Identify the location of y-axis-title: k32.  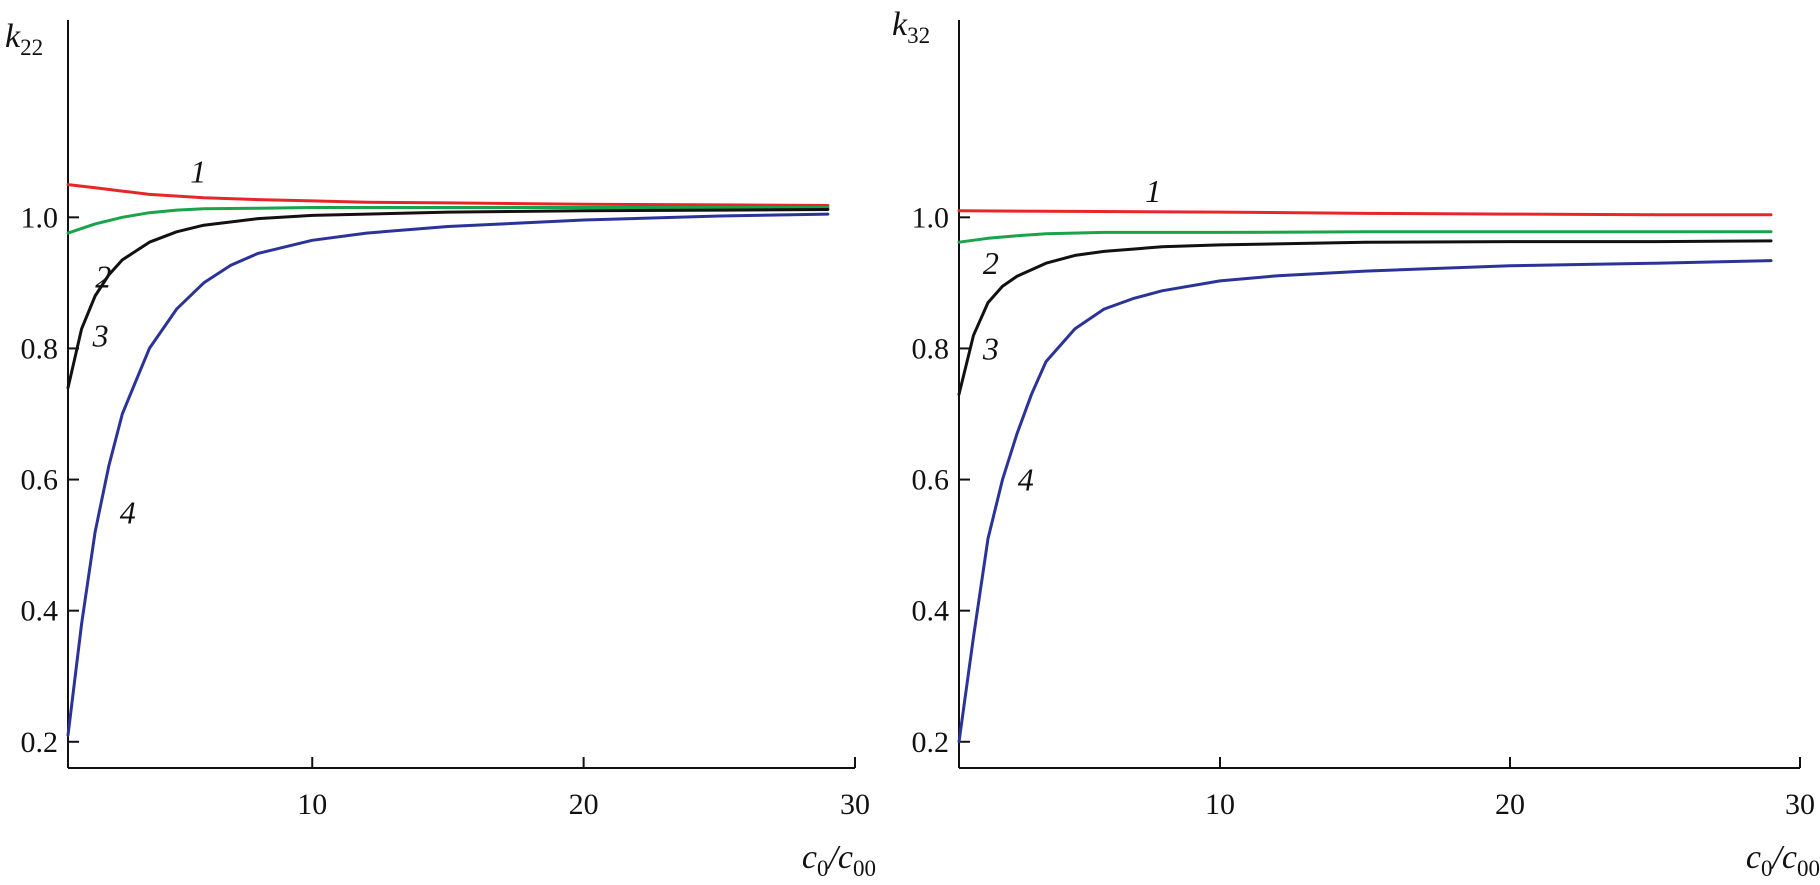
(911, 27).